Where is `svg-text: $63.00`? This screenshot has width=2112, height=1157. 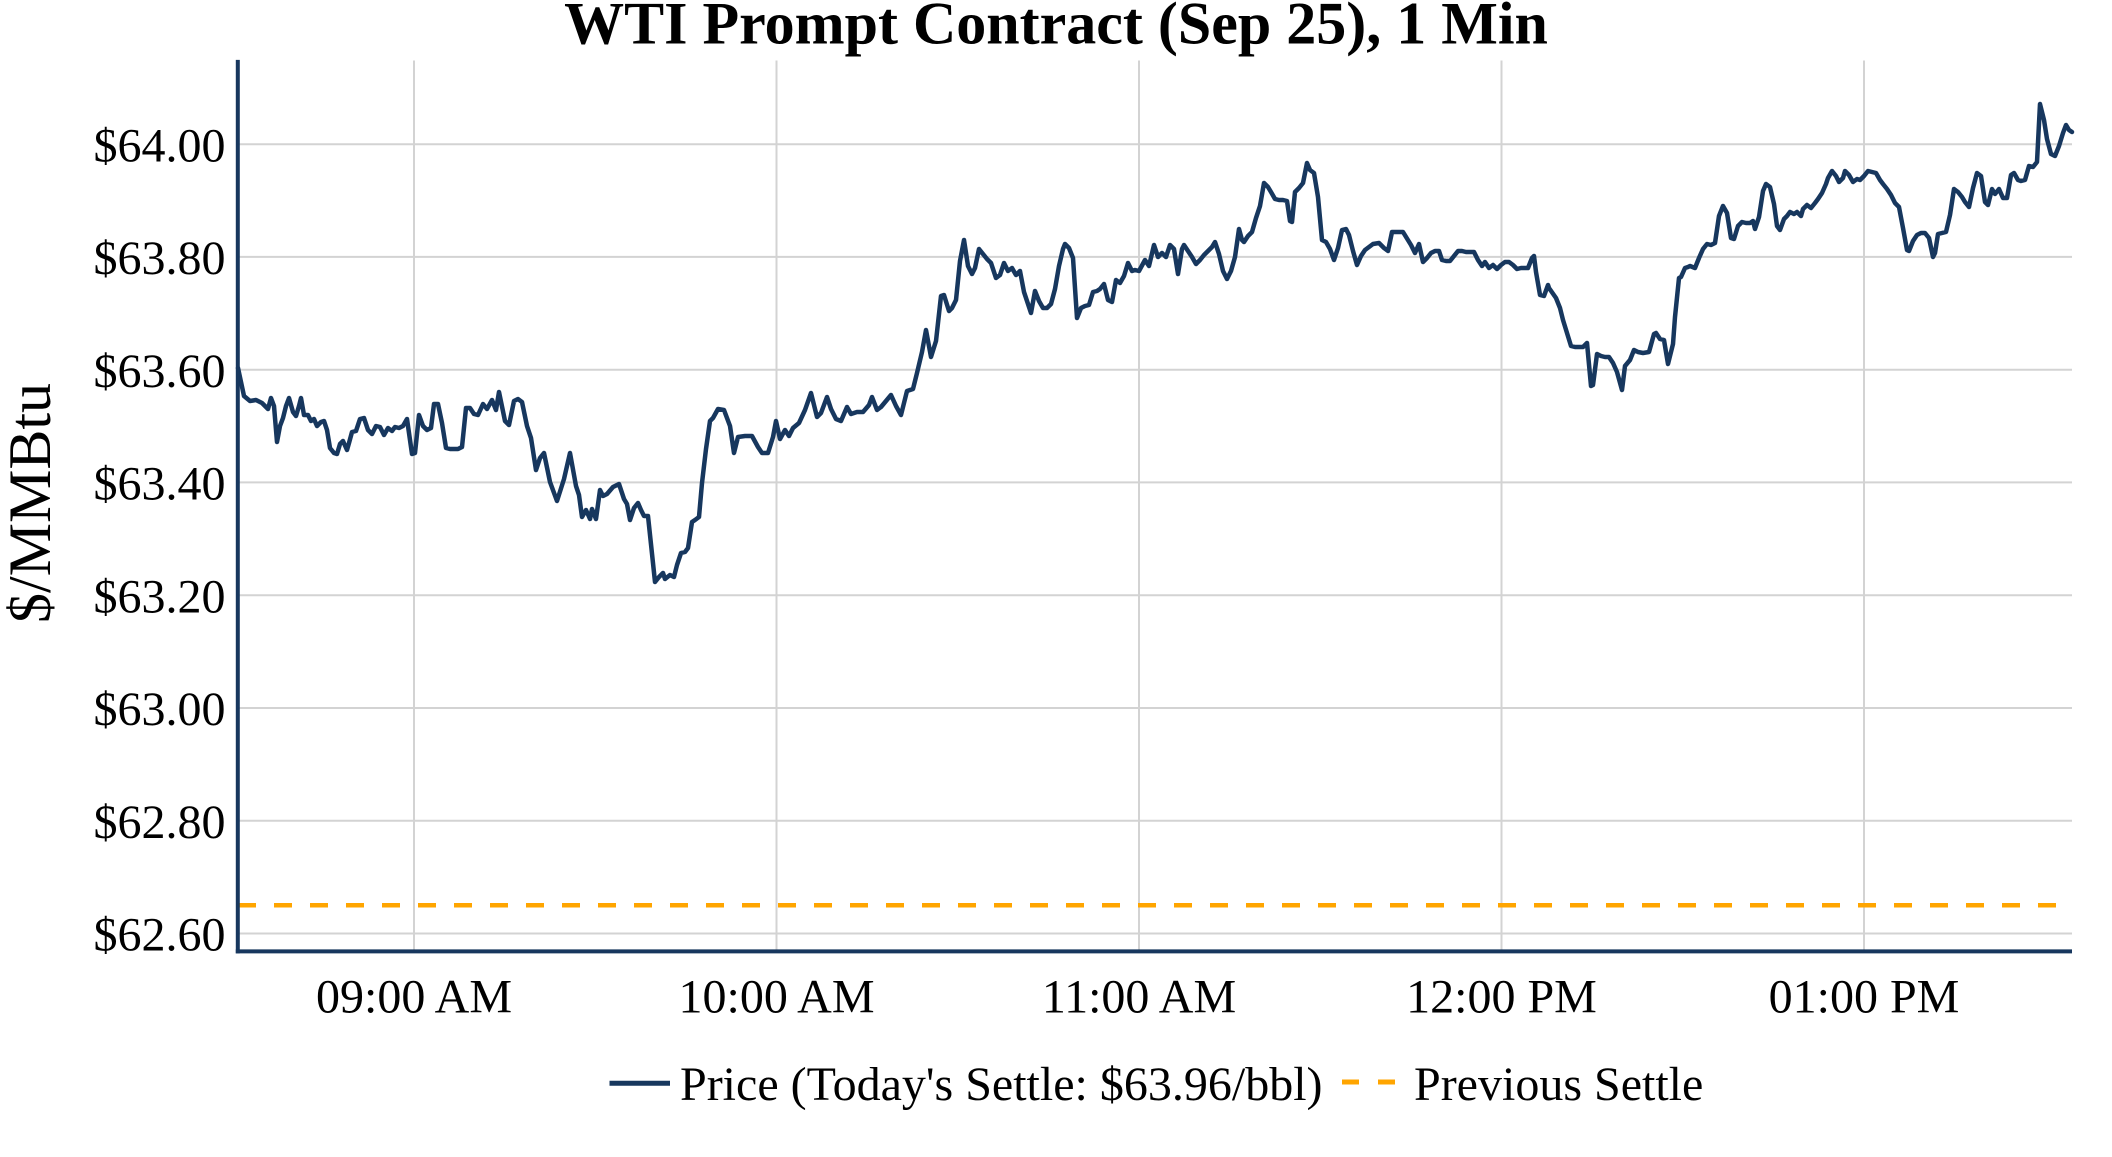 svg-text: $63.00 is located at coordinates (160, 709).